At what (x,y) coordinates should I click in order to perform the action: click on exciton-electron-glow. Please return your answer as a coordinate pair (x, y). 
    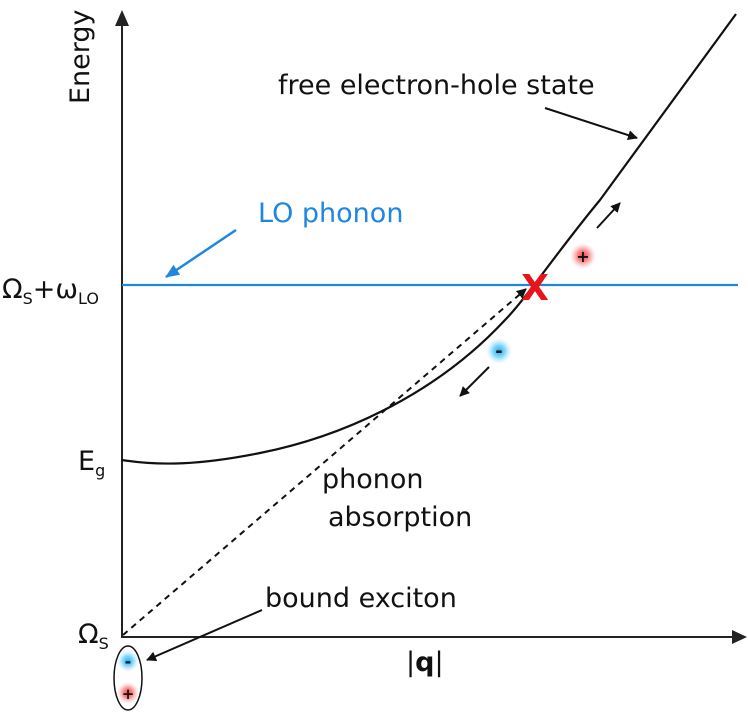
    Looking at the image, I should click on (128, 661).